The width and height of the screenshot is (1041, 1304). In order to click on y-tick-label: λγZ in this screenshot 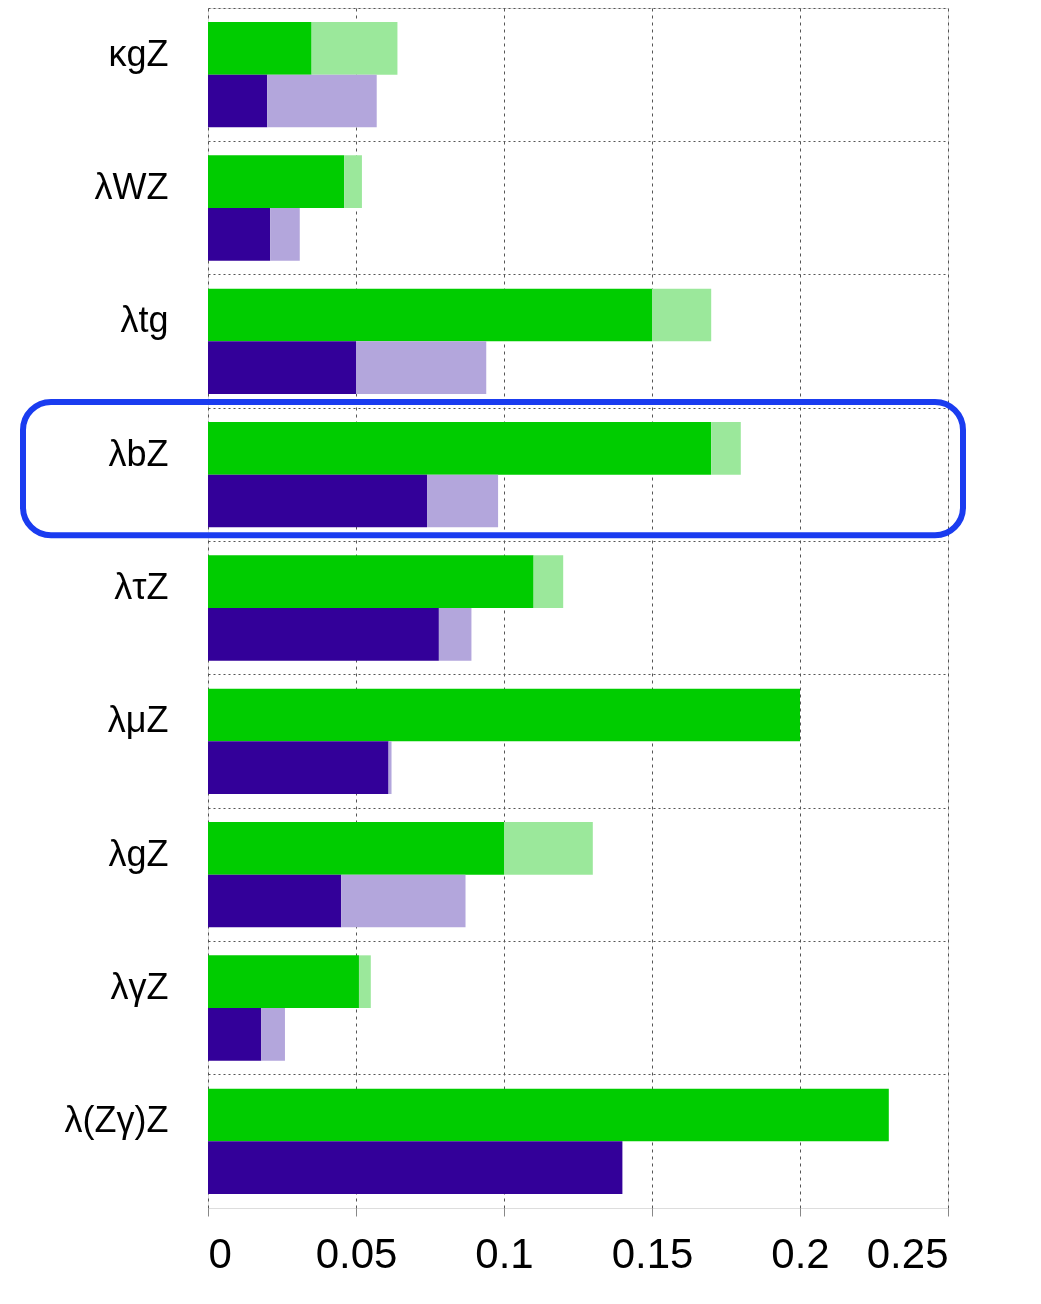, I will do `click(139, 986)`.